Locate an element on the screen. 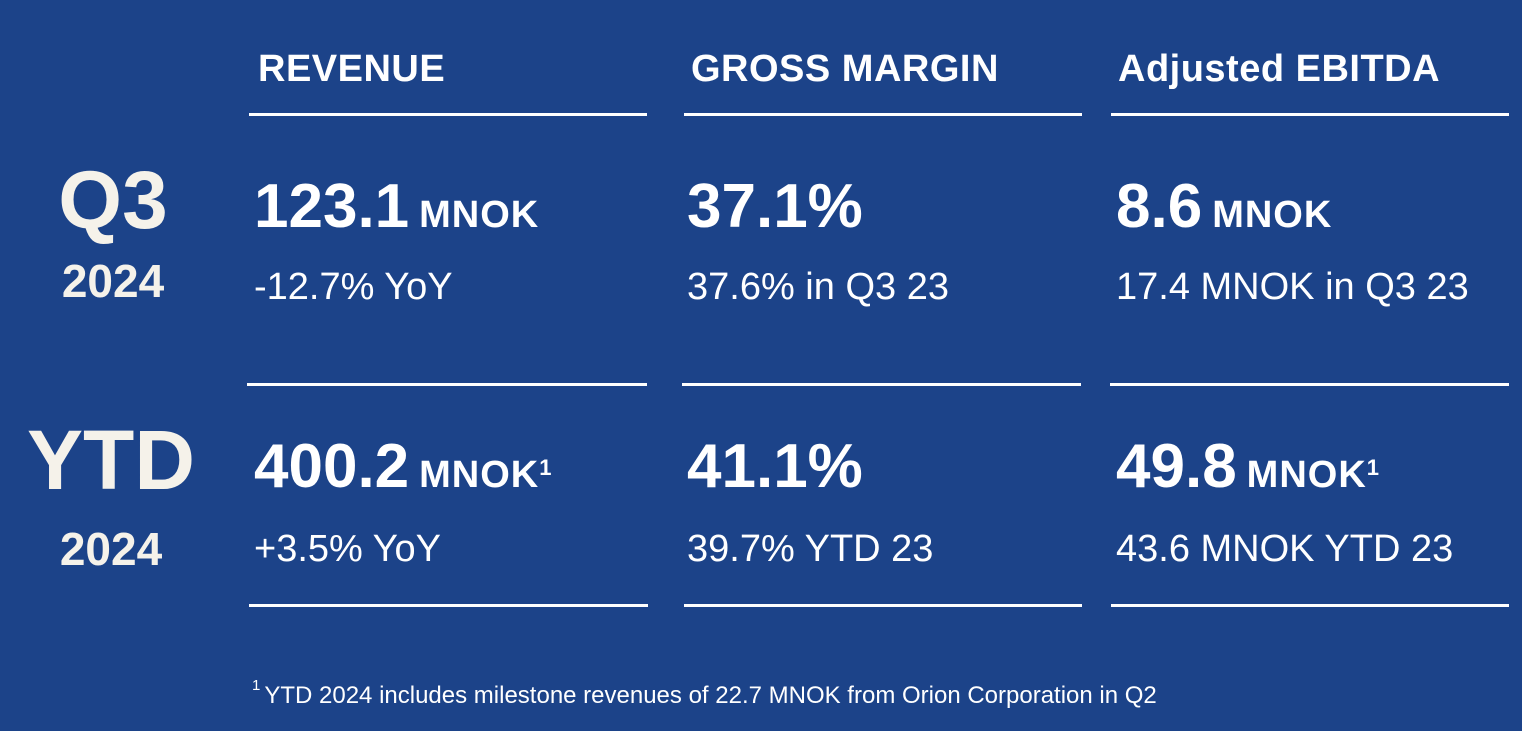  q3-revenue-sub: -12.7% YoY is located at coordinates (353, 287).